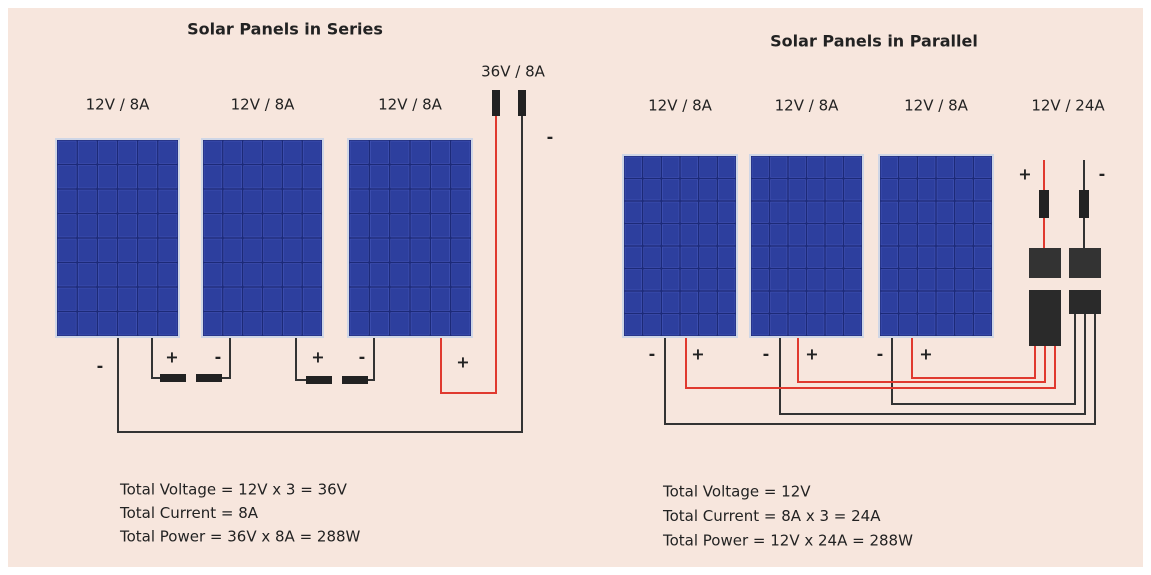 Image resolution: width=1151 pixels, height=575 pixels. Describe the element at coordinates (513, 72) in the screenshot. I see `series-output: 36V / 8A` at that location.